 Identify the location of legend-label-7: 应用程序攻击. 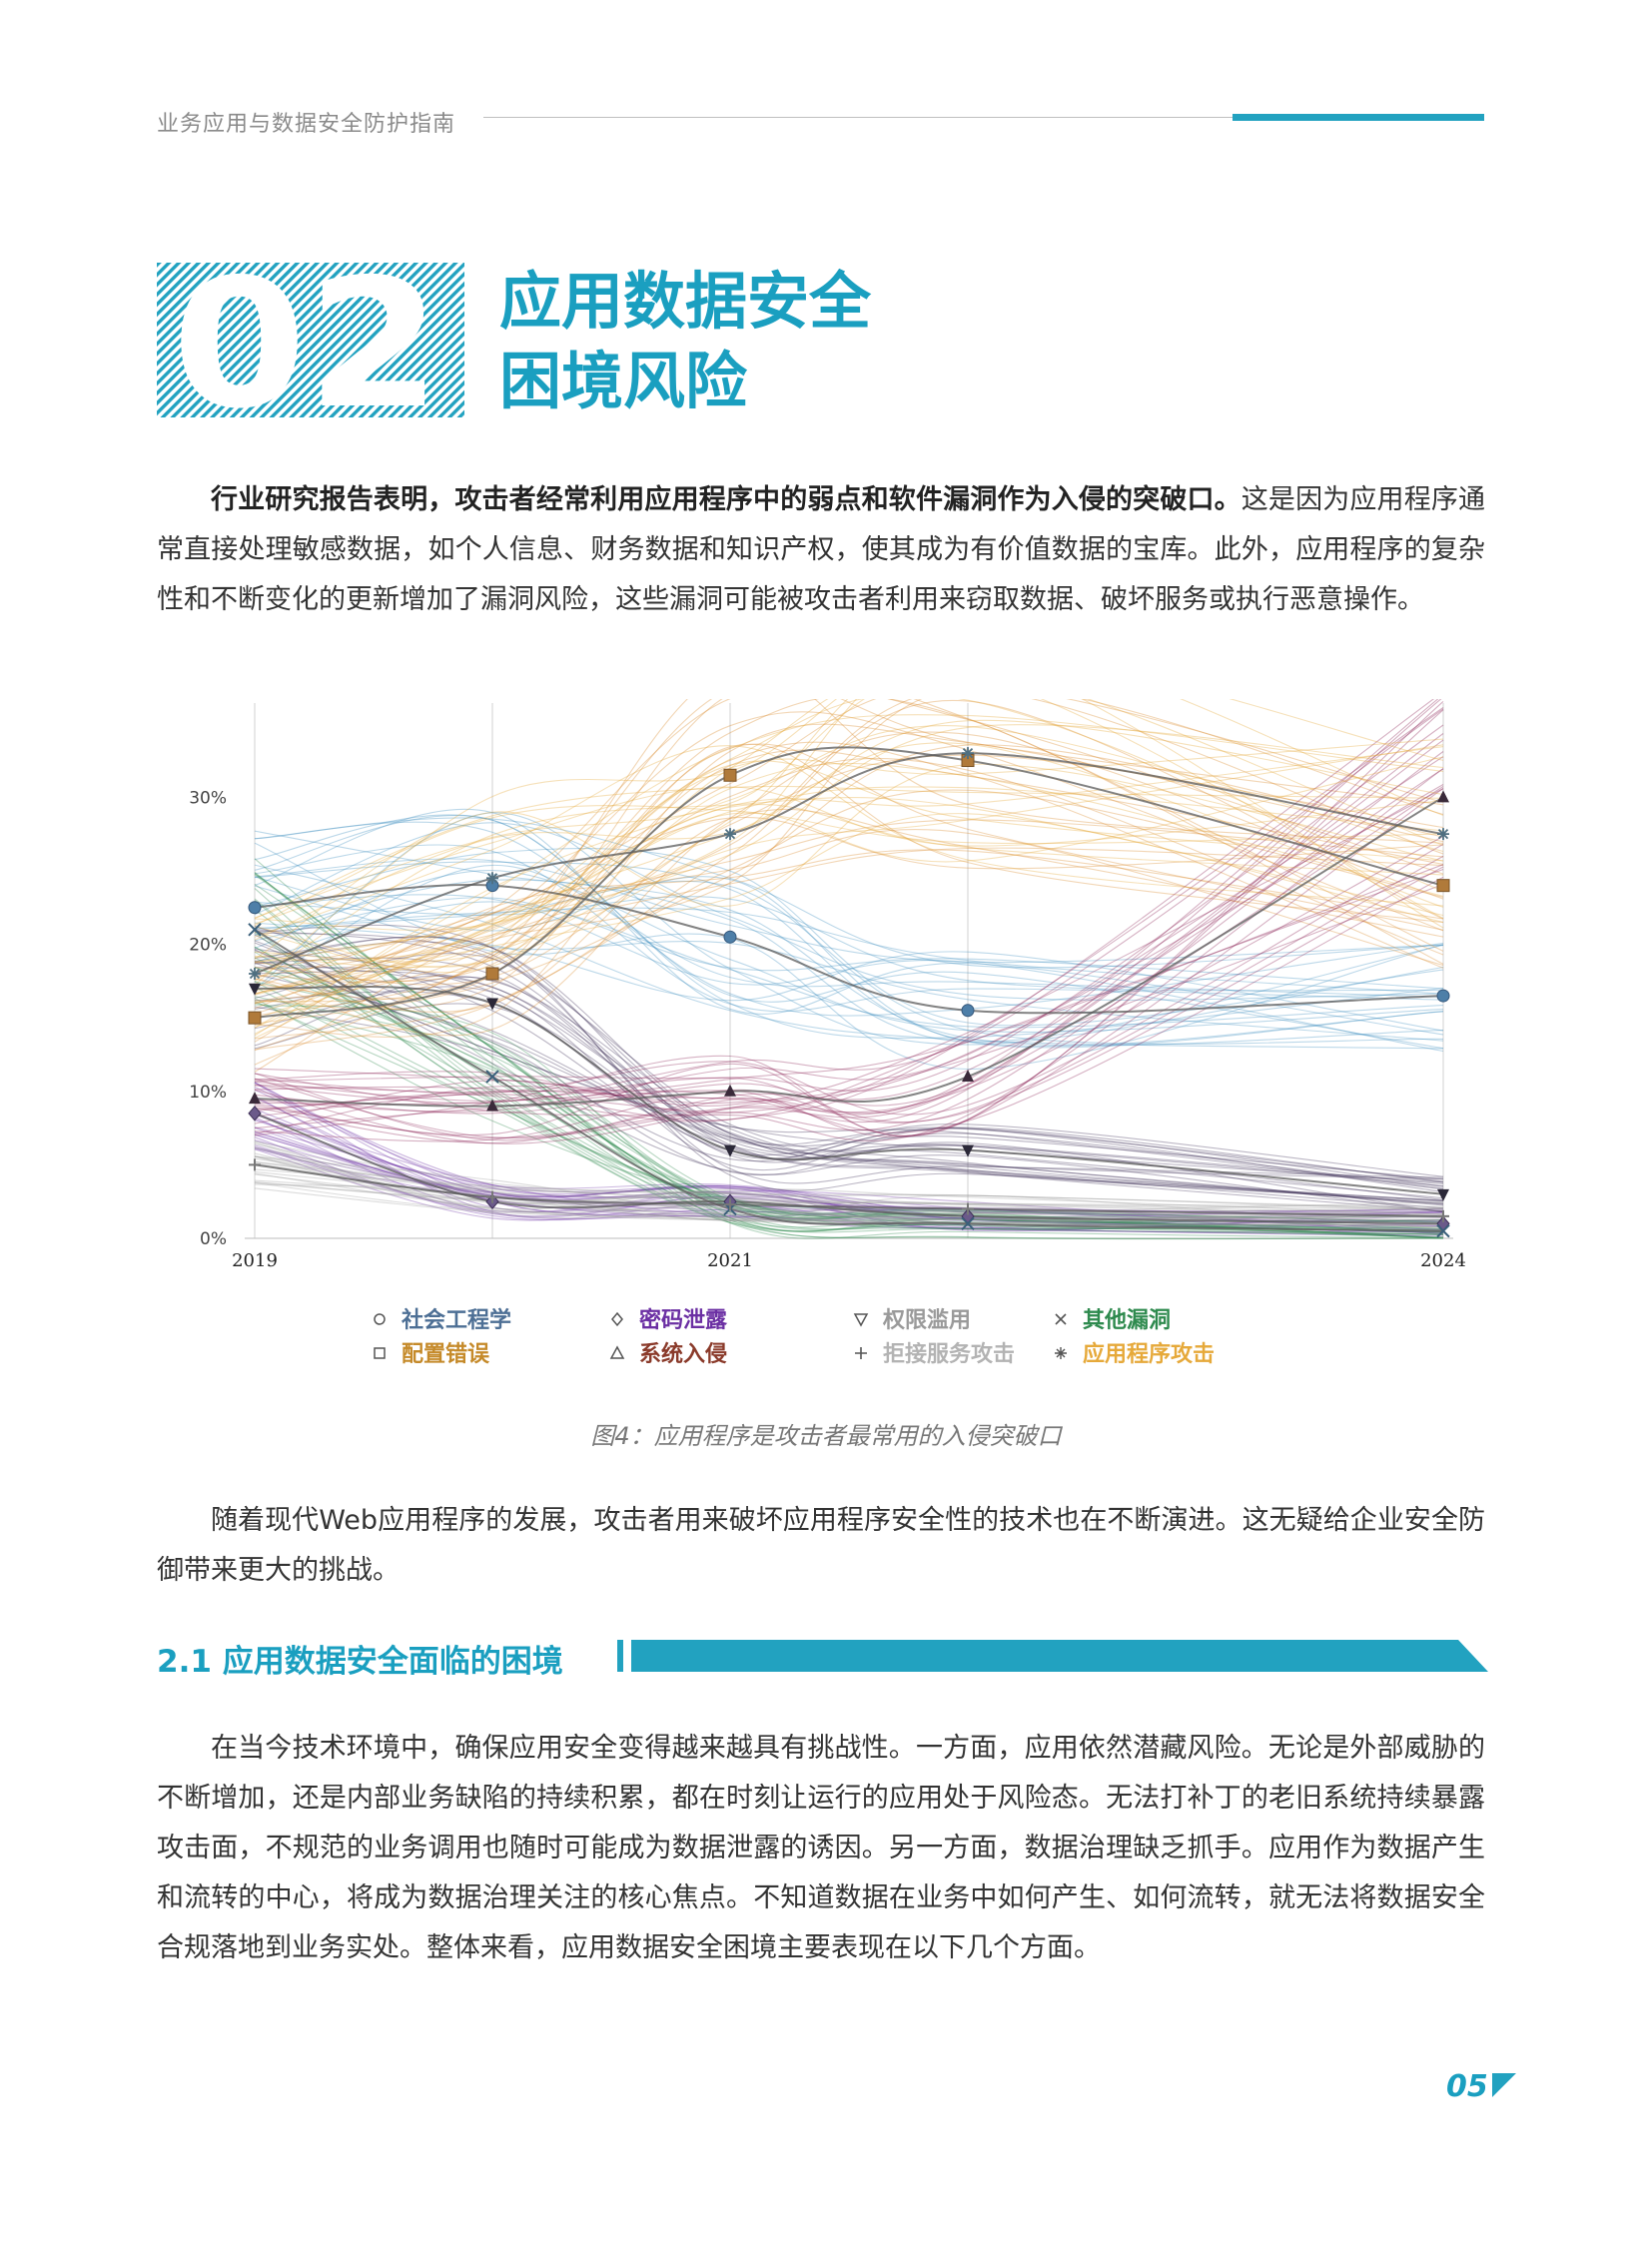
(1149, 1354).